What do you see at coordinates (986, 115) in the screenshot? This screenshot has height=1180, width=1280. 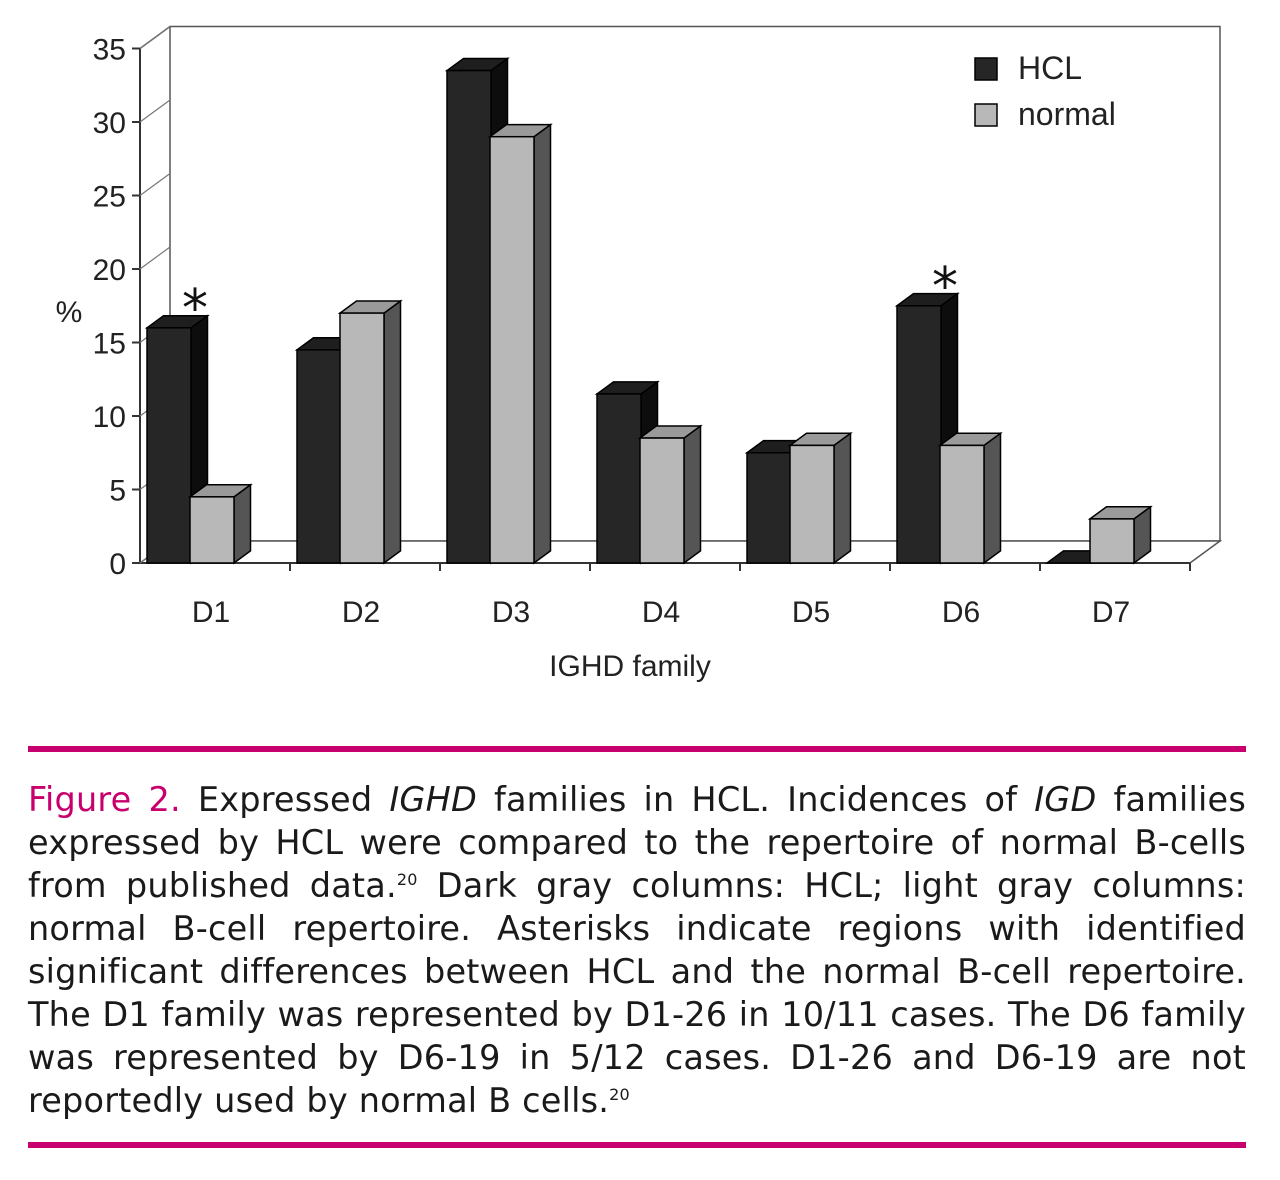 I see `legend-swatch-normal` at bounding box center [986, 115].